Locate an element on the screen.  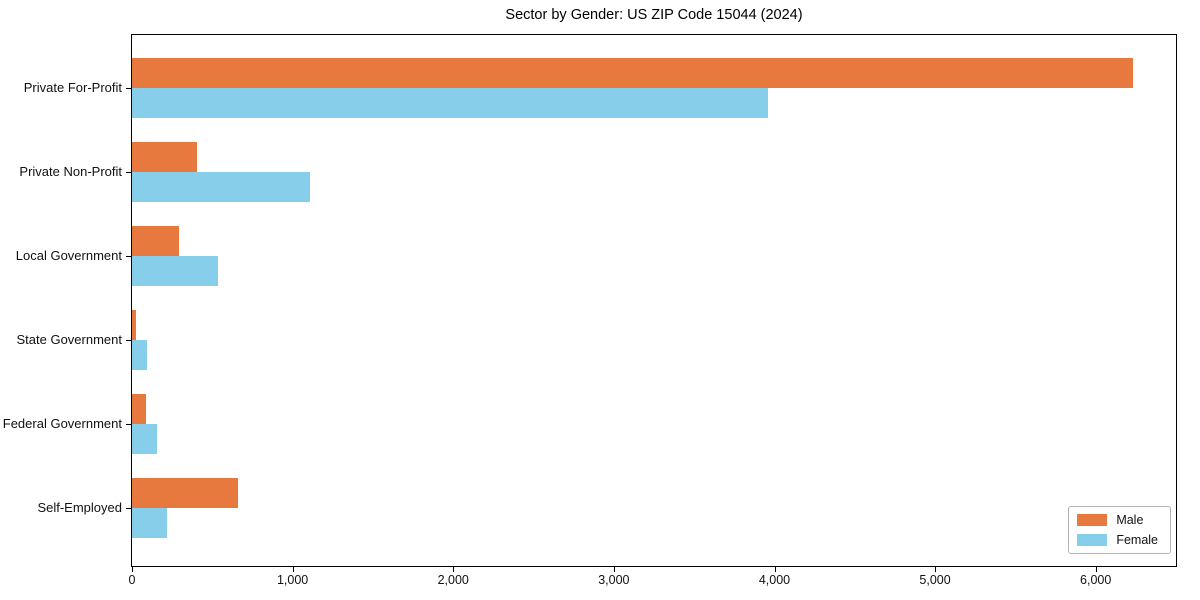
x-tick-label: 2,000 is located at coordinates (453, 580).